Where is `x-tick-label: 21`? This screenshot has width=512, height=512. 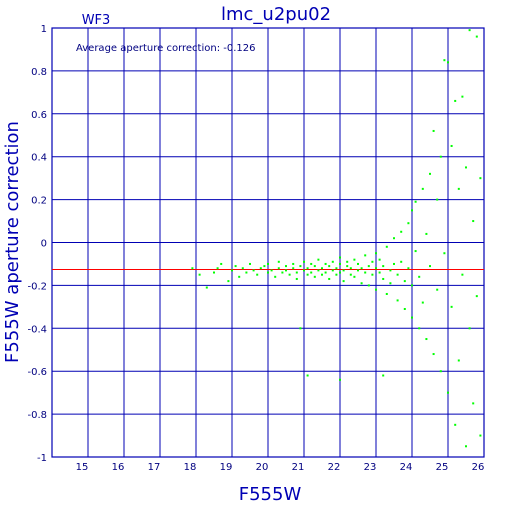 x-tick-label: 21 is located at coordinates (298, 467).